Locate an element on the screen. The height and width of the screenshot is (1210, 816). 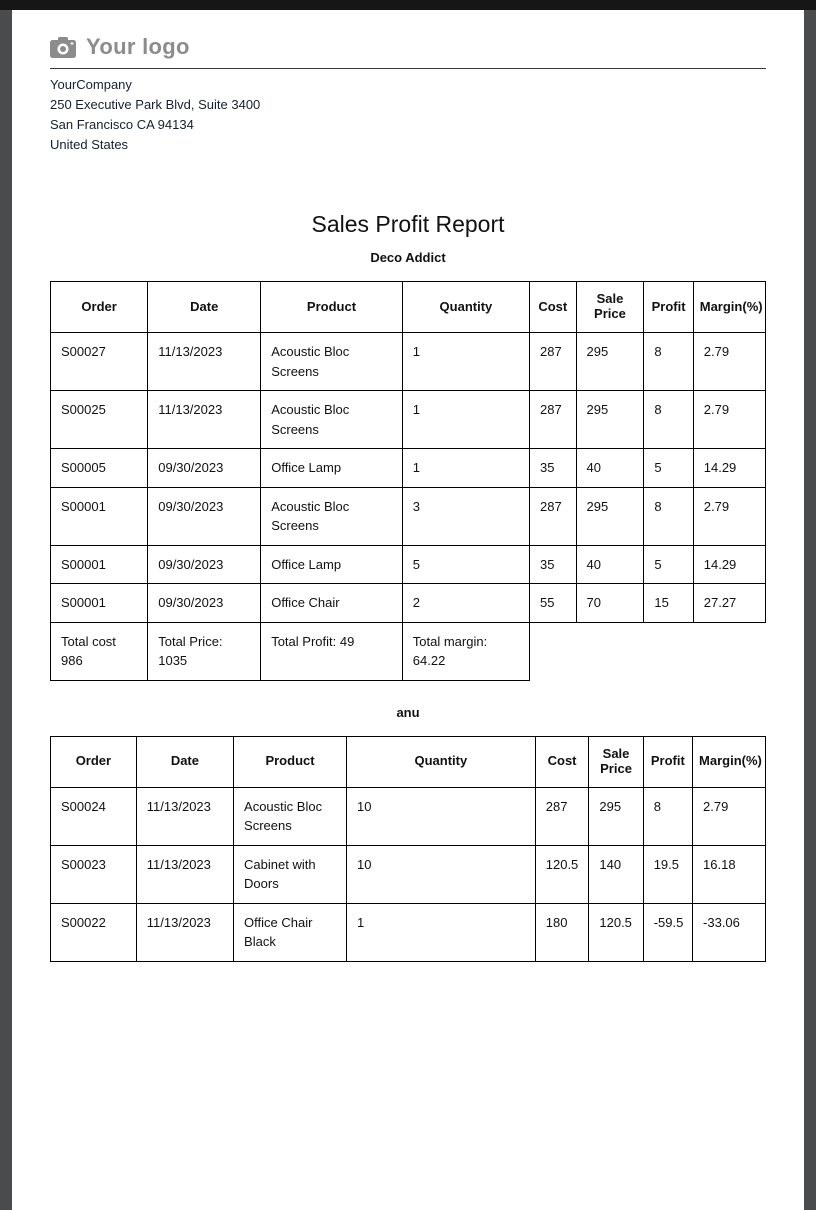
cost-cell: 180 is located at coordinates (562, 932).